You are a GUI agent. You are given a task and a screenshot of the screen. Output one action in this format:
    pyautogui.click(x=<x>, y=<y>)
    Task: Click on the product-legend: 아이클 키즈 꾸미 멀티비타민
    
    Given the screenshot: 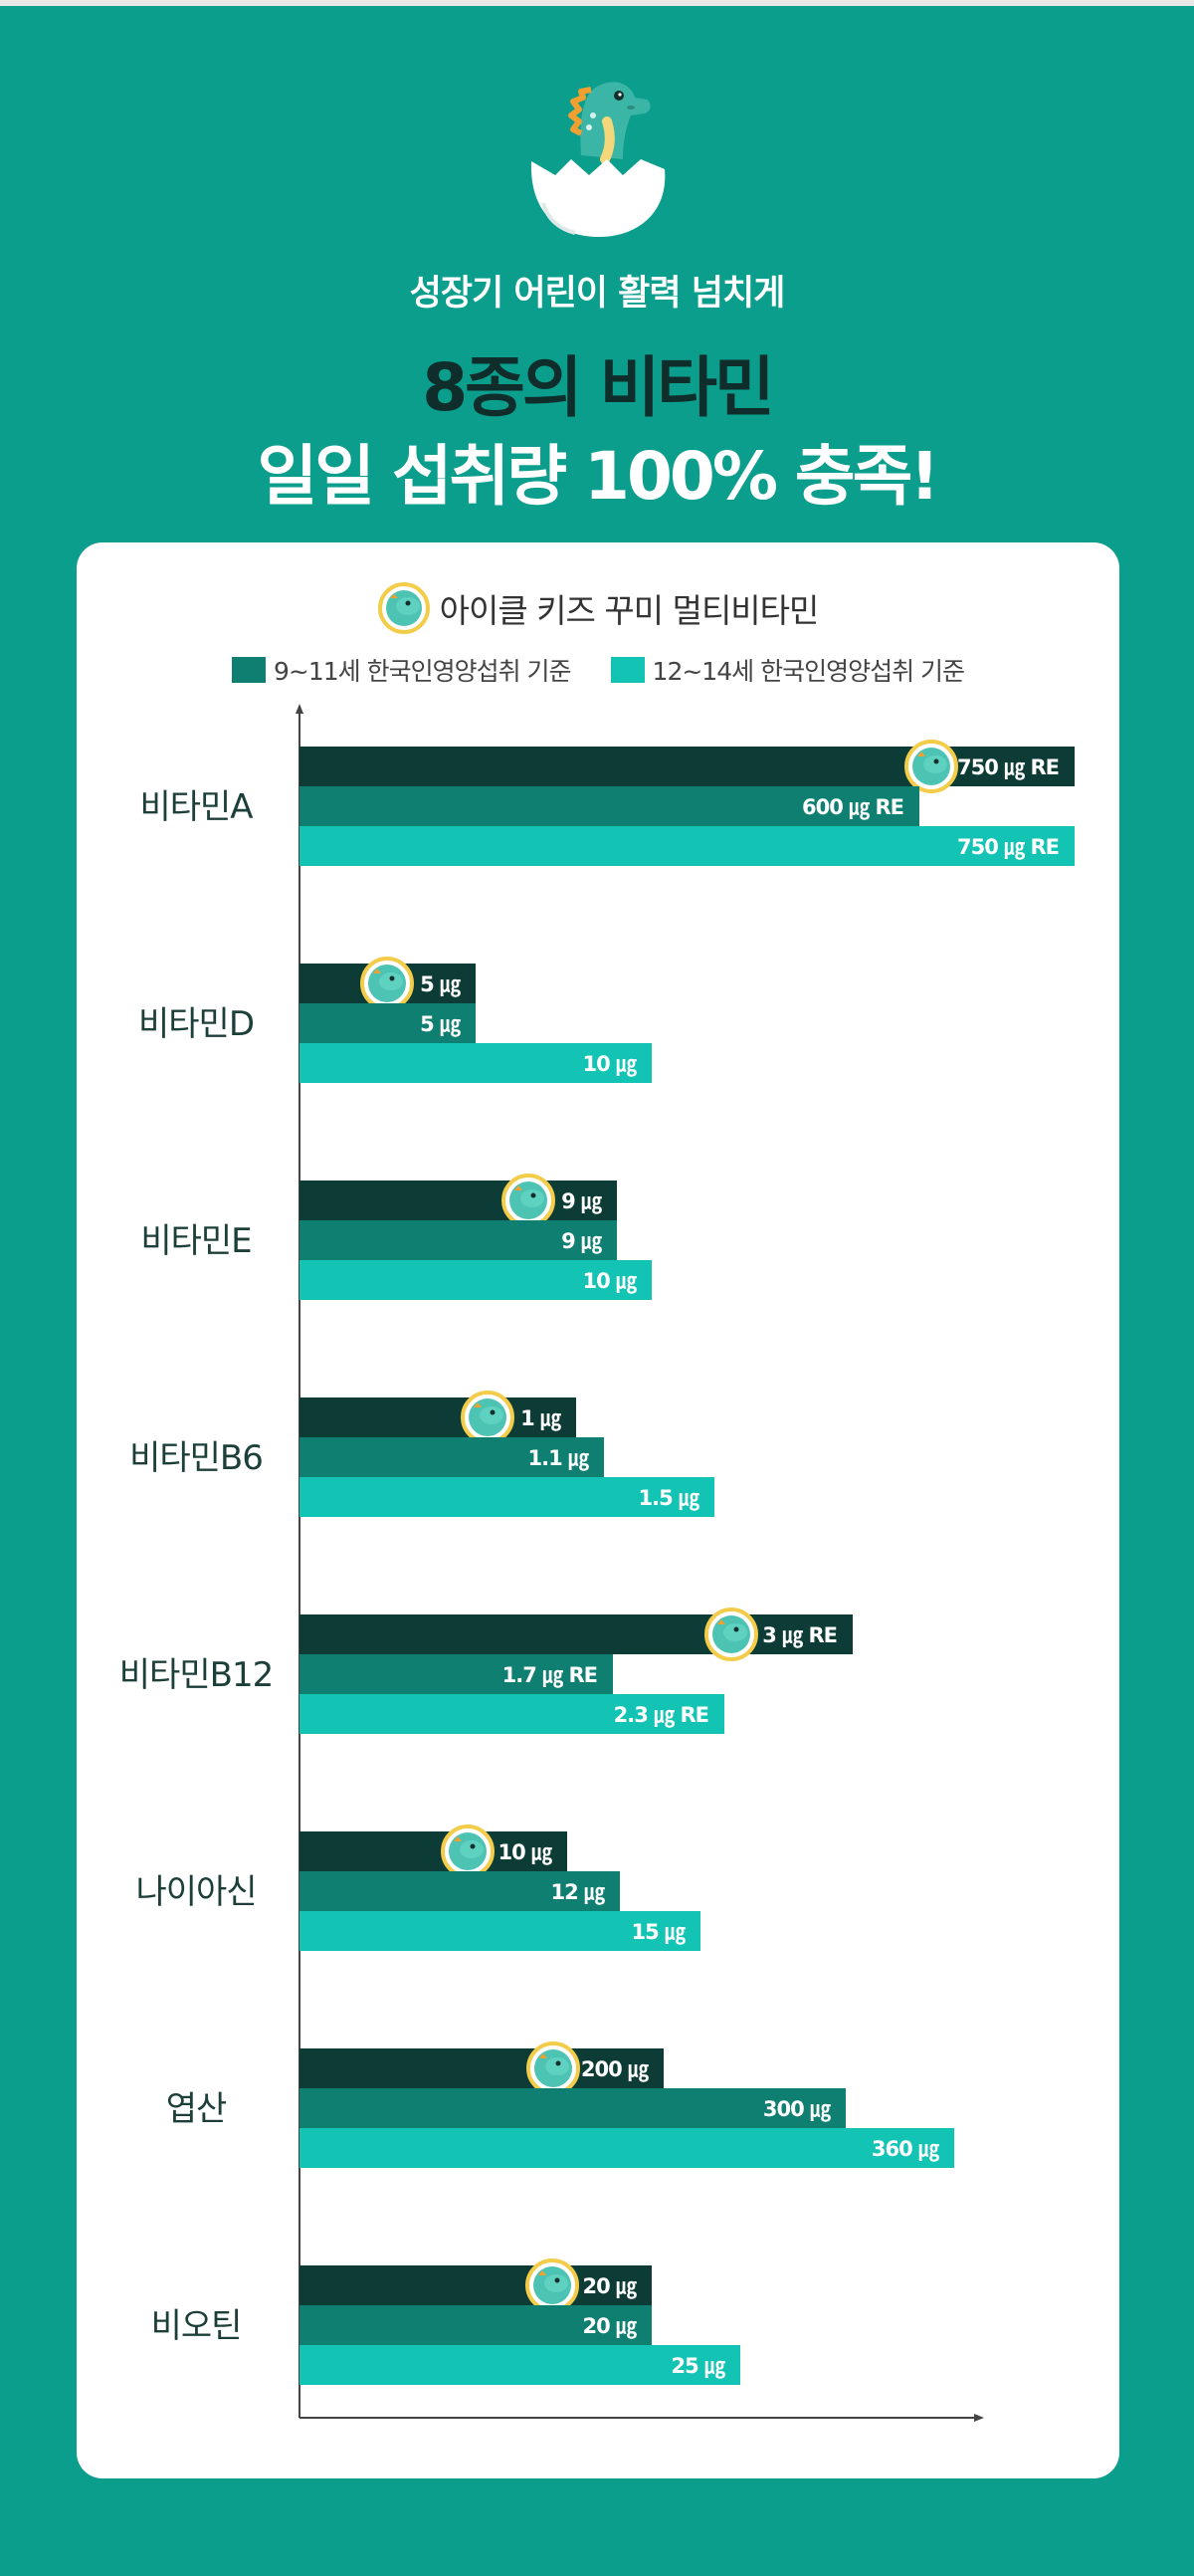 What is the action you would take?
    pyautogui.click(x=598, y=608)
    